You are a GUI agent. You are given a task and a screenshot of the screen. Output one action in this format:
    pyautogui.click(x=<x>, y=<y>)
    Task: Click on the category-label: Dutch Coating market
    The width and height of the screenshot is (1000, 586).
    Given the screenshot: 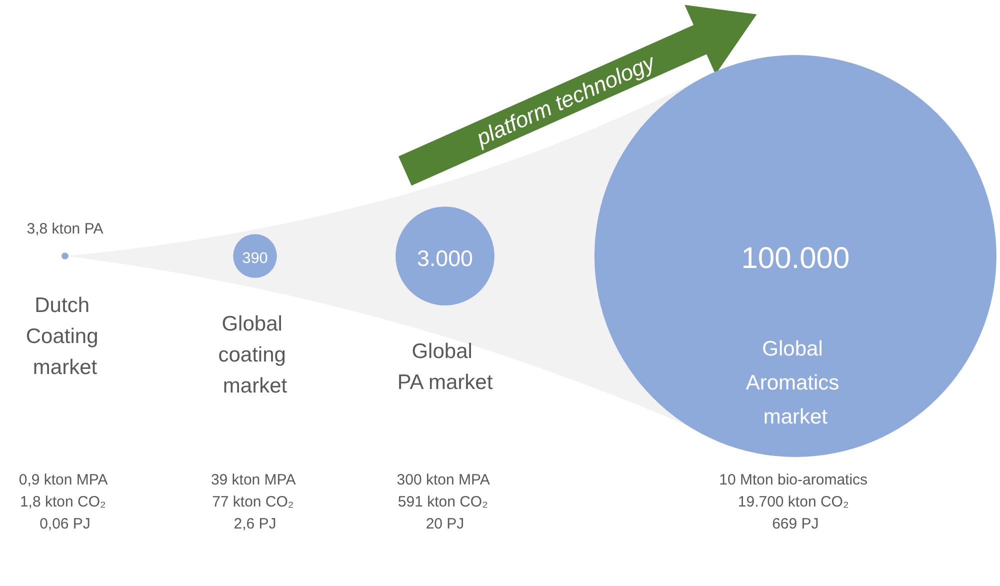 What is the action you would take?
    pyautogui.click(x=62, y=336)
    